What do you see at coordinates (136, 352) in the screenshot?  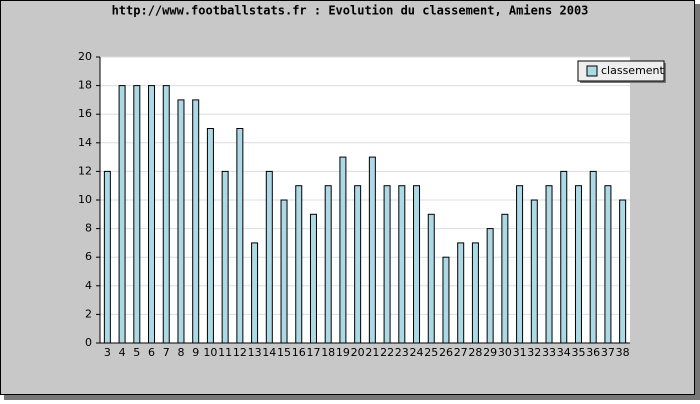 I see `x-tick-label: 5` at bounding box center [136, 352].